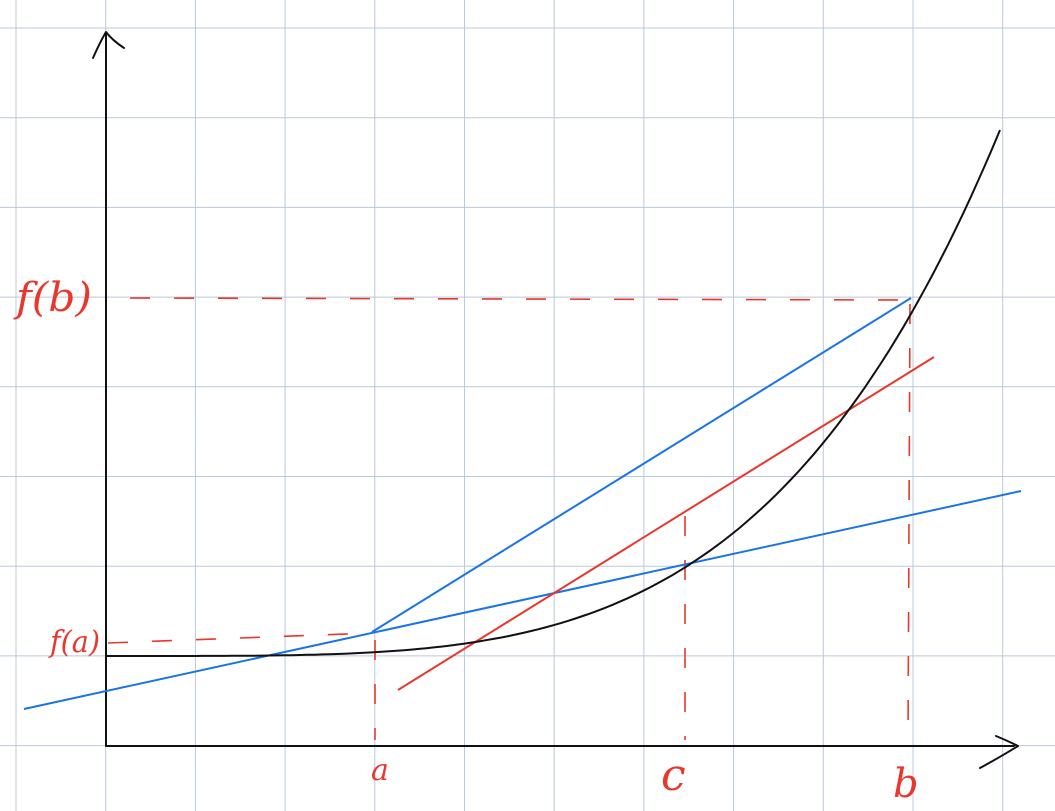 The image size is (1055, 811). I want to click on a-label: a, so click(380, 770).